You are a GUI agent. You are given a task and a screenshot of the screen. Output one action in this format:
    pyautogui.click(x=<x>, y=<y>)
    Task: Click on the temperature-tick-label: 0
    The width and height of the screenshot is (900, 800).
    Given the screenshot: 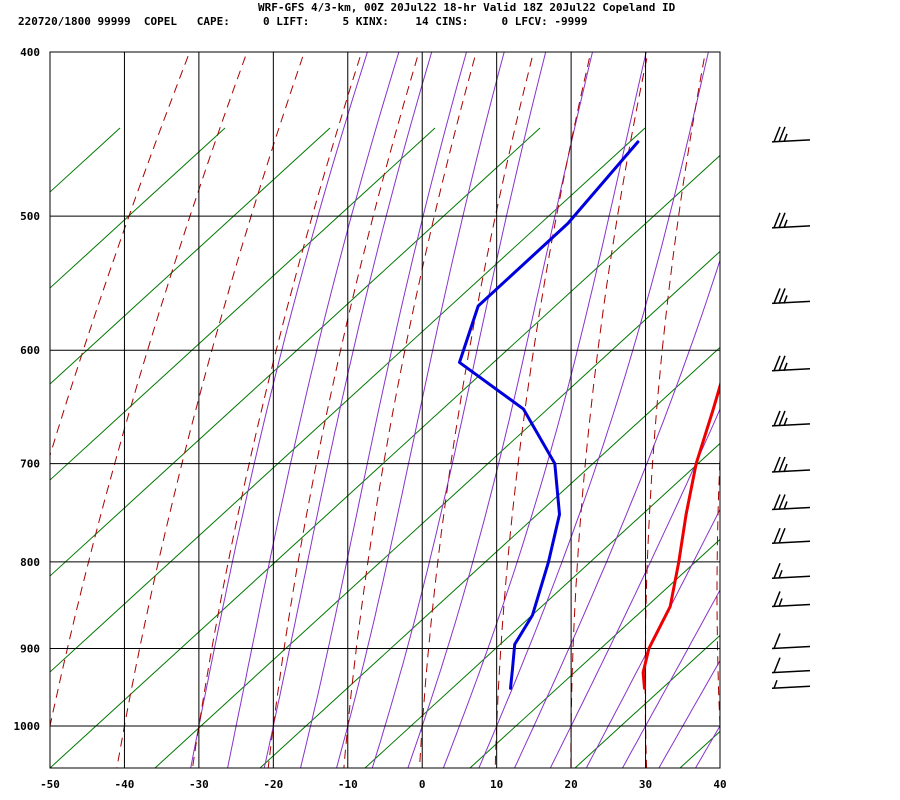 What is the action you would take?
    pyautogui.click(x=422, y=784)
    